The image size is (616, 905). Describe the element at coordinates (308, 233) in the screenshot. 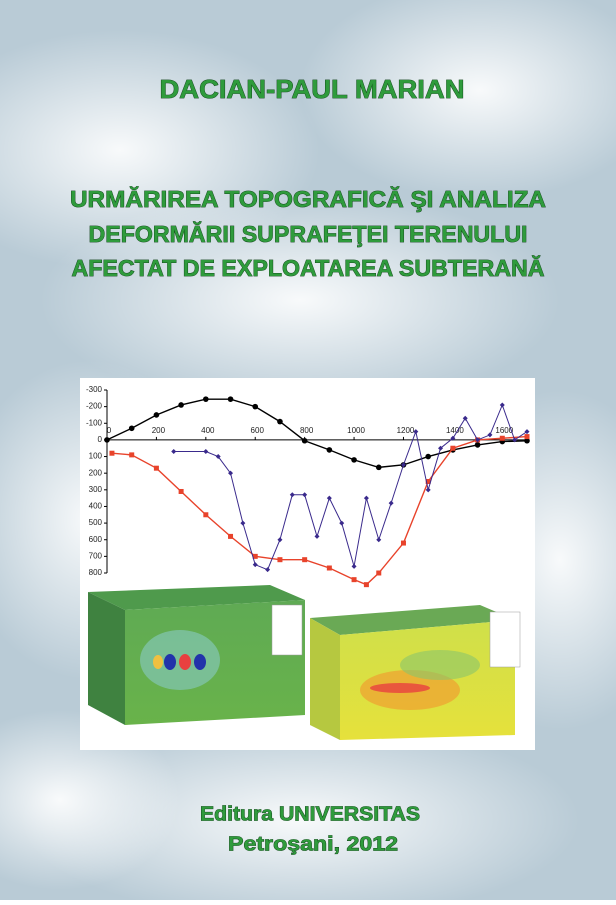

I see `title-line: DEFORMĂRII SUPRAFEŢEI TERENULUI` at that location.